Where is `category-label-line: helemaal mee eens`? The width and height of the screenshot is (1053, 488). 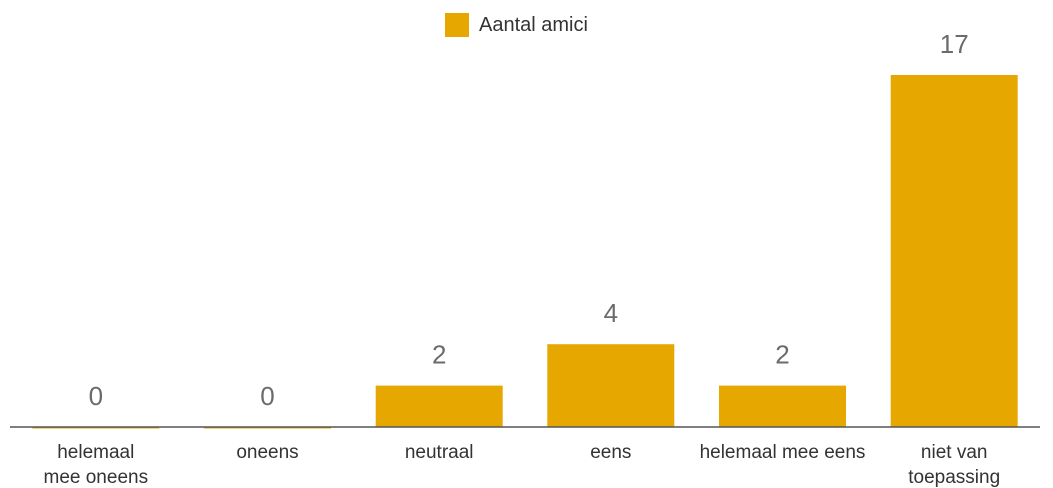 category-label-line: helemaal mee eens is located at coordinates (783, 452).